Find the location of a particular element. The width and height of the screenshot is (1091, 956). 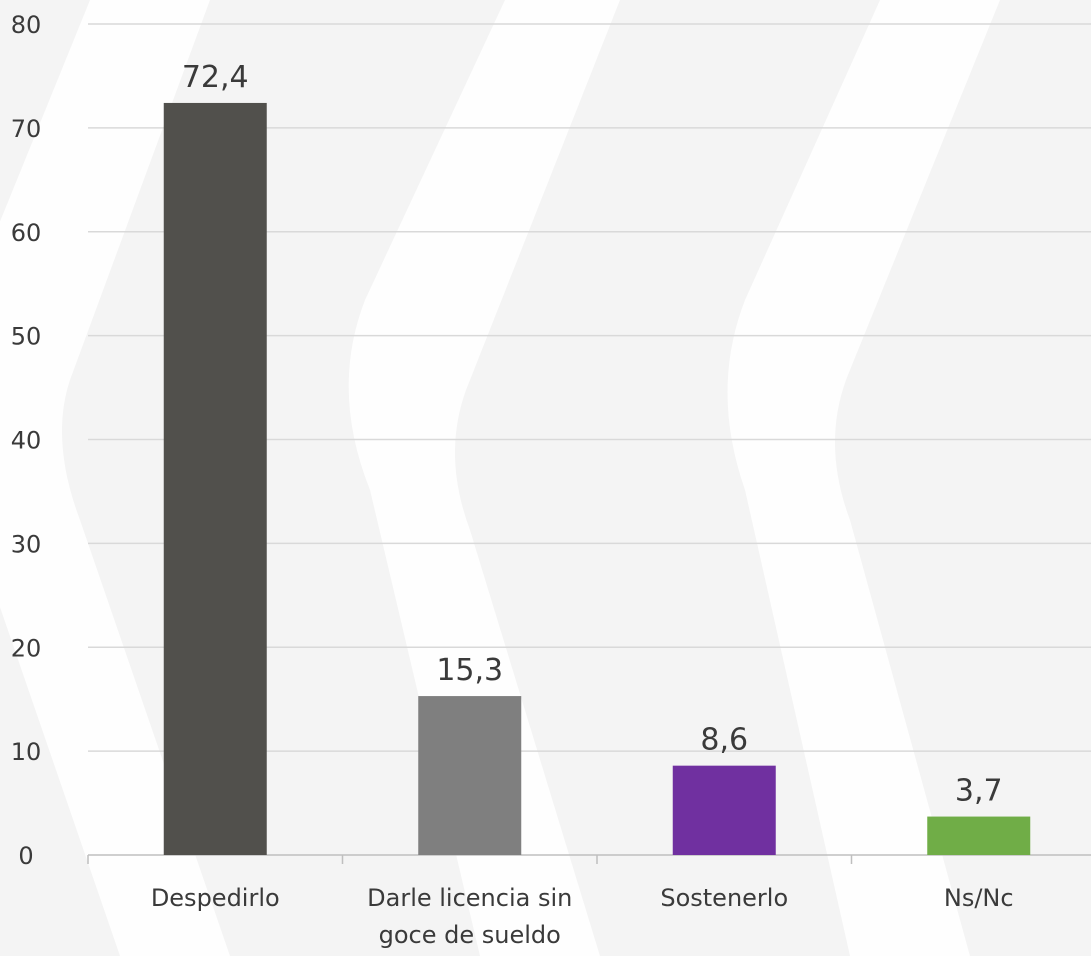

y-tick-label: 0 is located at coordinates (25, 856).